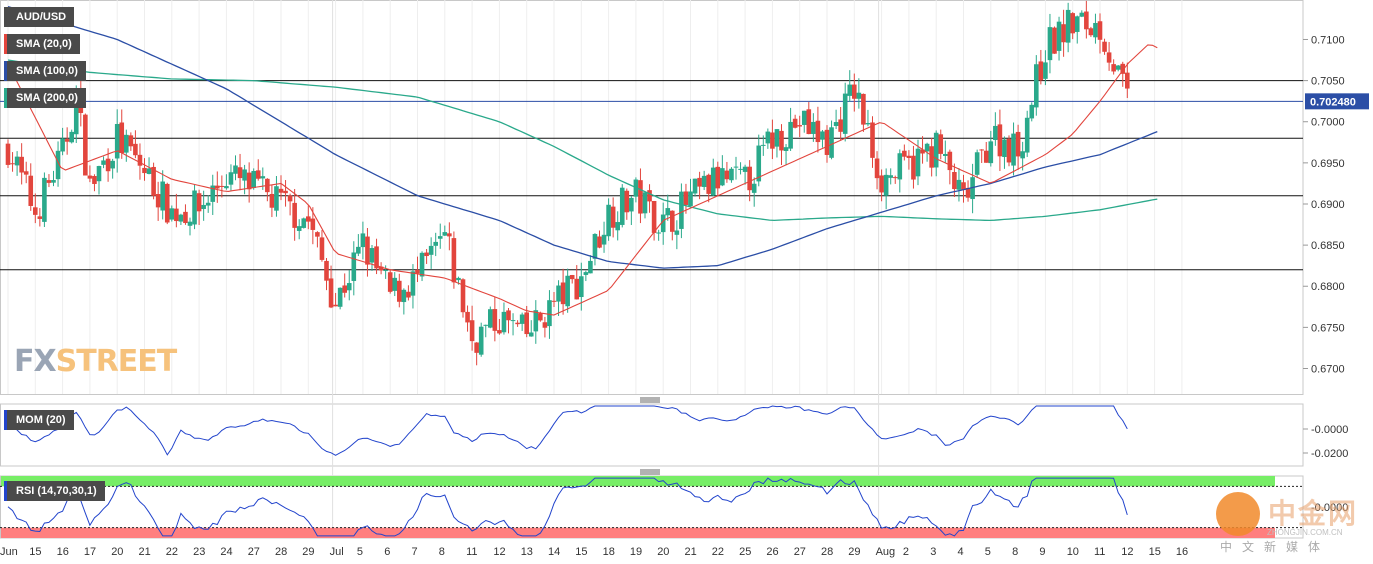 The image size is (1373, 564). What do you see at coordinates (45, 71) in the screenshot?
I see `sma100-label: SMA (100,0)` at bounding box center [45, 71].